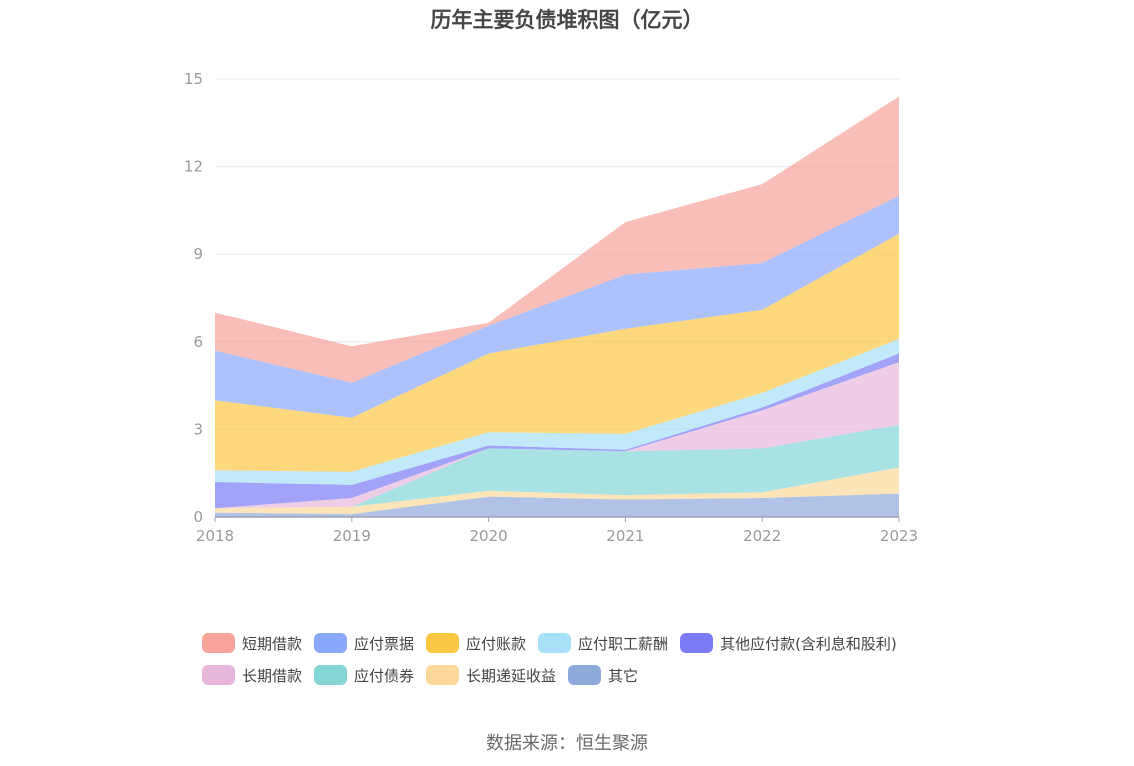 The image size is (1134, 766). What do you see at coordinates (557, 491) in the screenshot?
I see `area-series-长期递延收益` at bounding box center [557, 491].